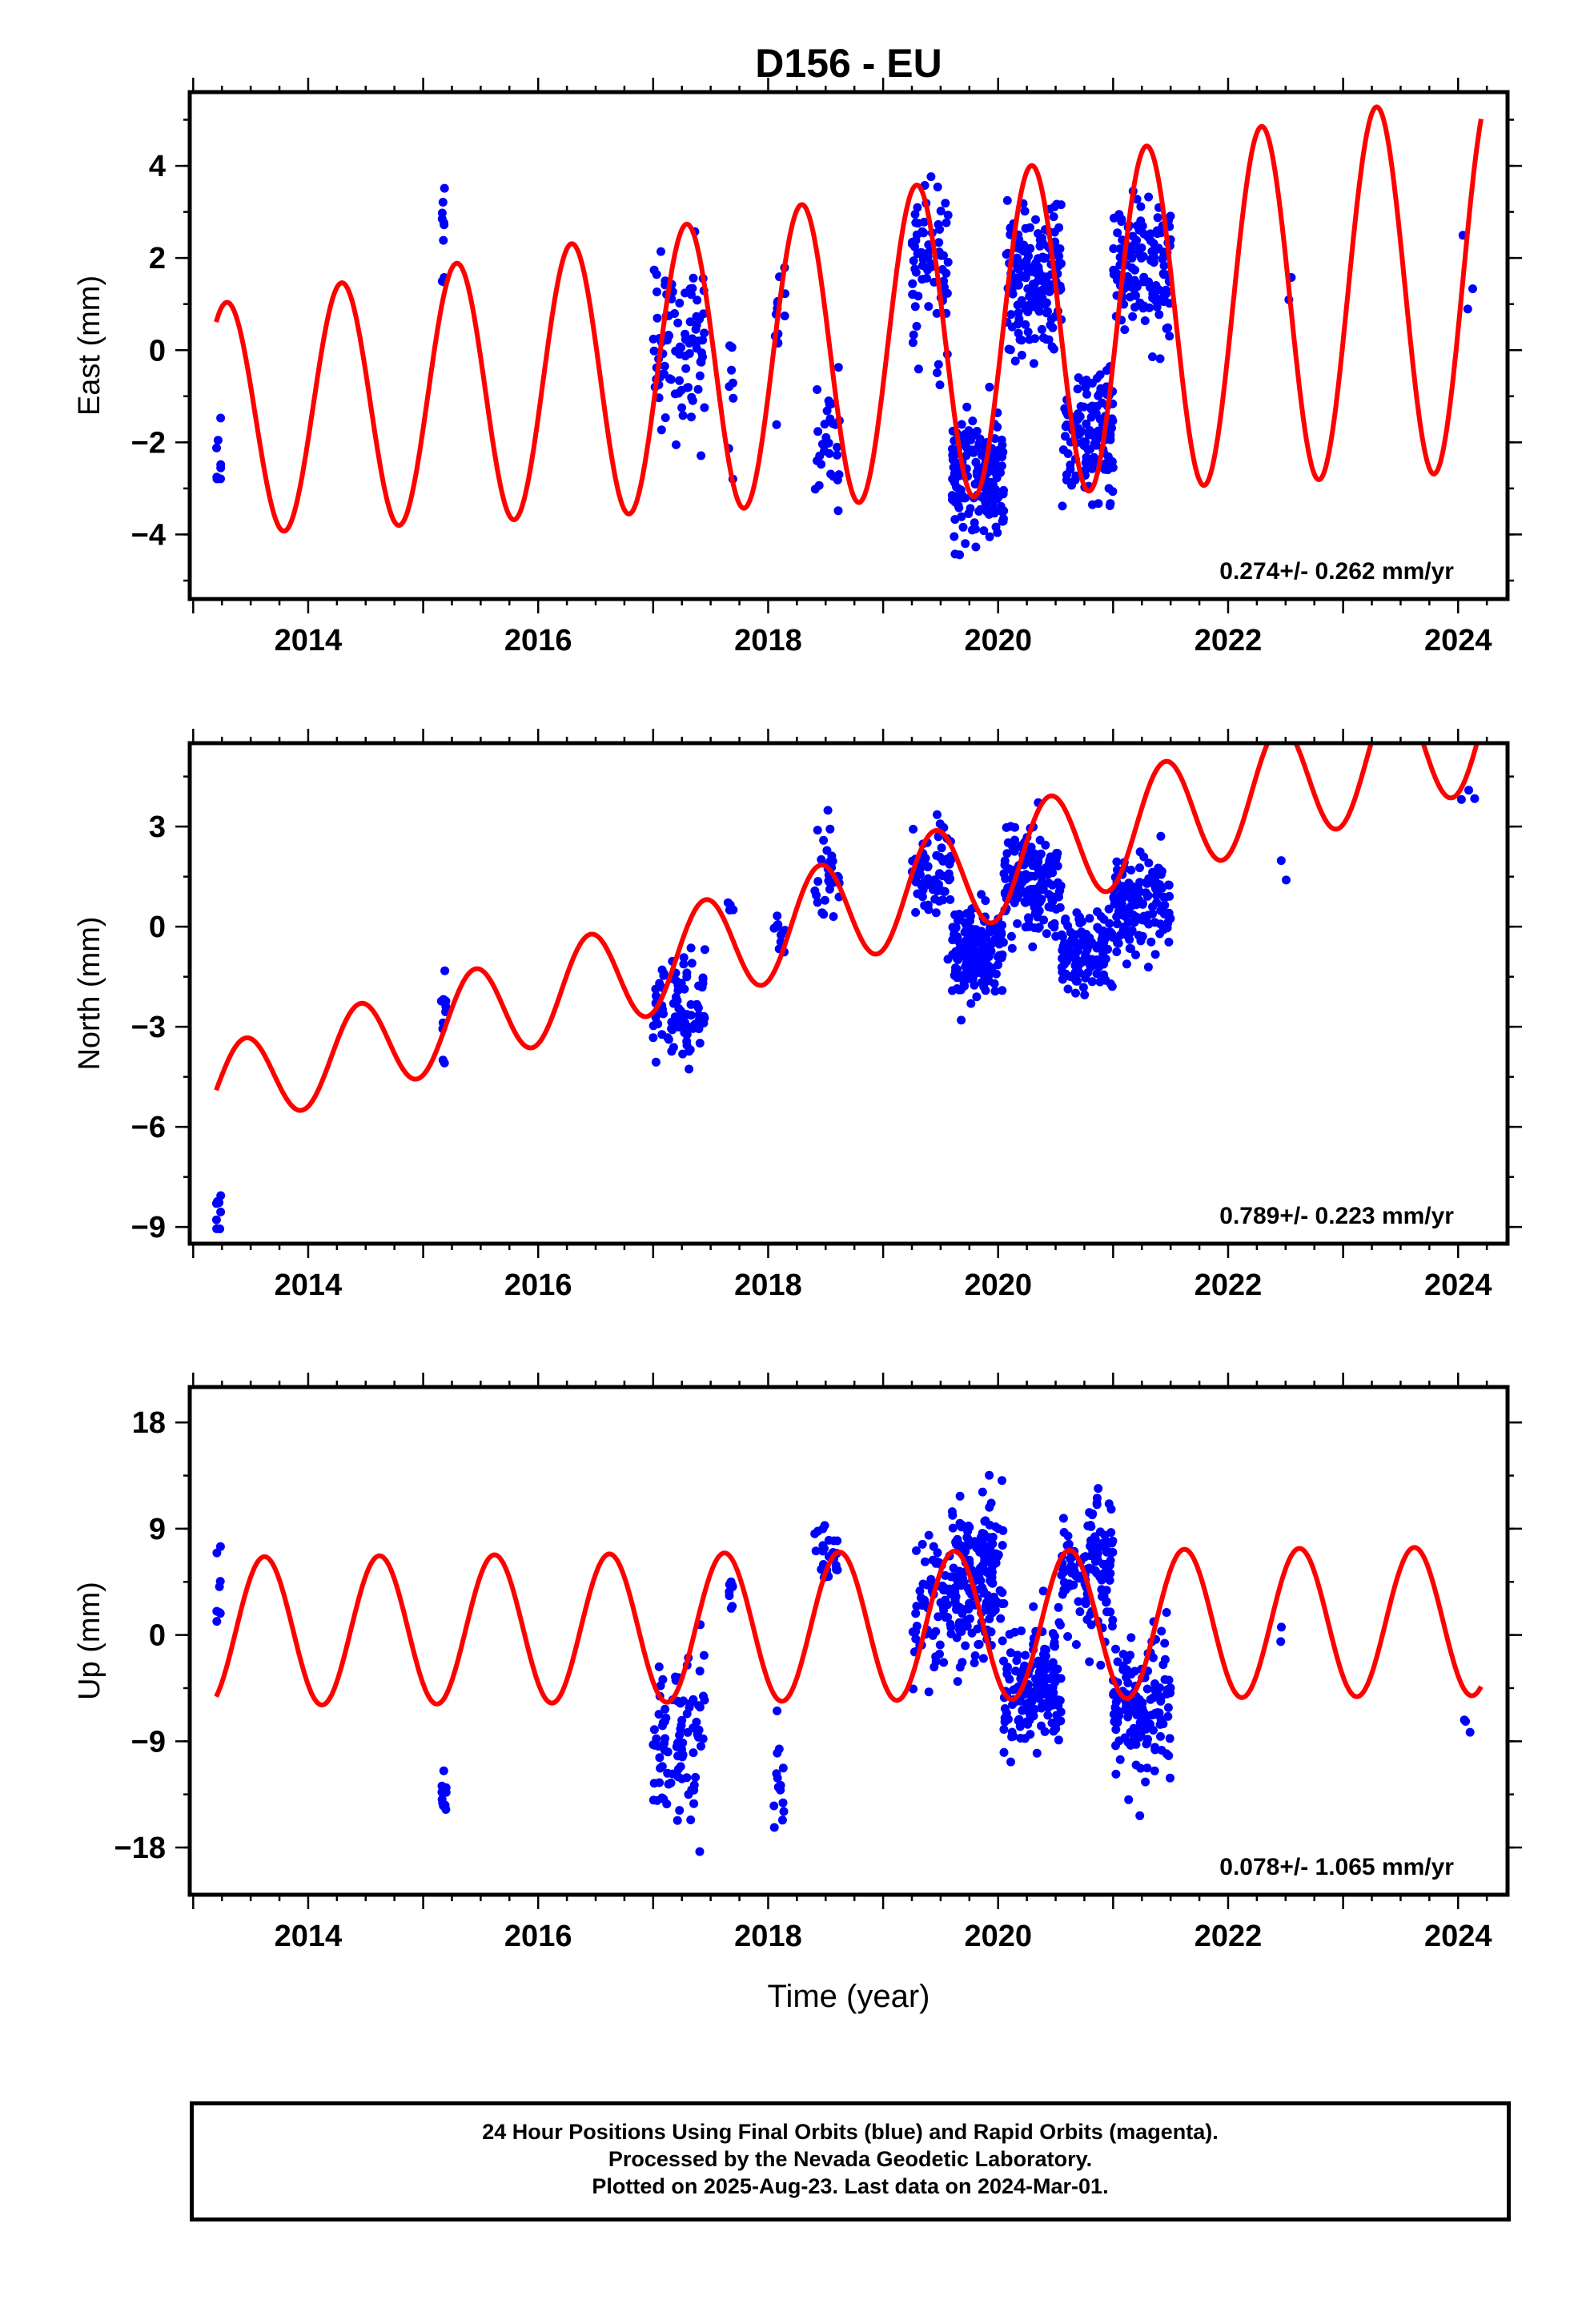 This screenshot has width=1582, height=2324. What do you see at coordinates (845, 366) in the screenshot?
I see `data-points` at bounding box center [845, 366].